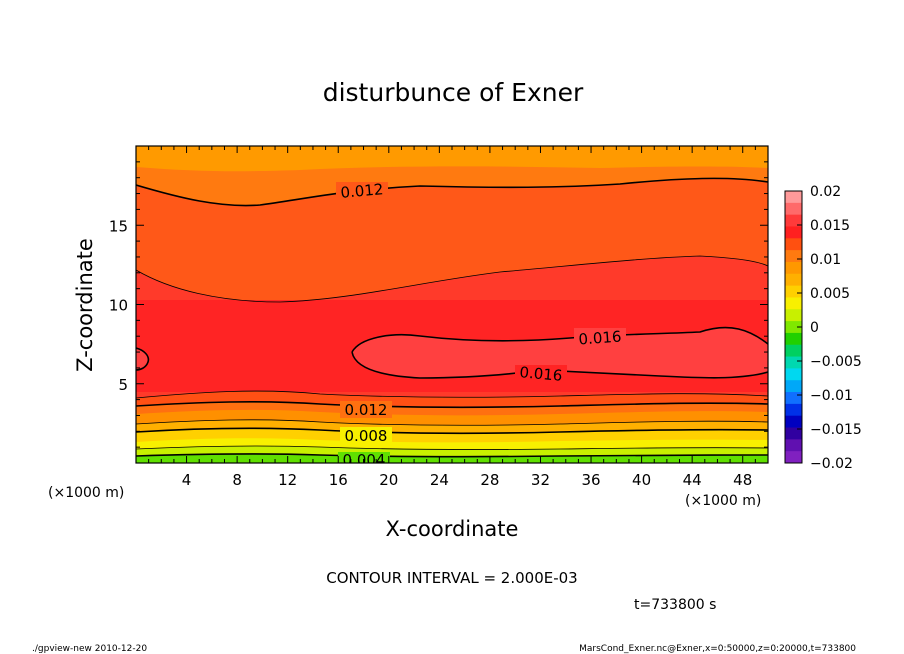  Describe the element at coordinates (830, 226) in the screenshot. I see `colorbar-tick-label: 0.015` at that location.